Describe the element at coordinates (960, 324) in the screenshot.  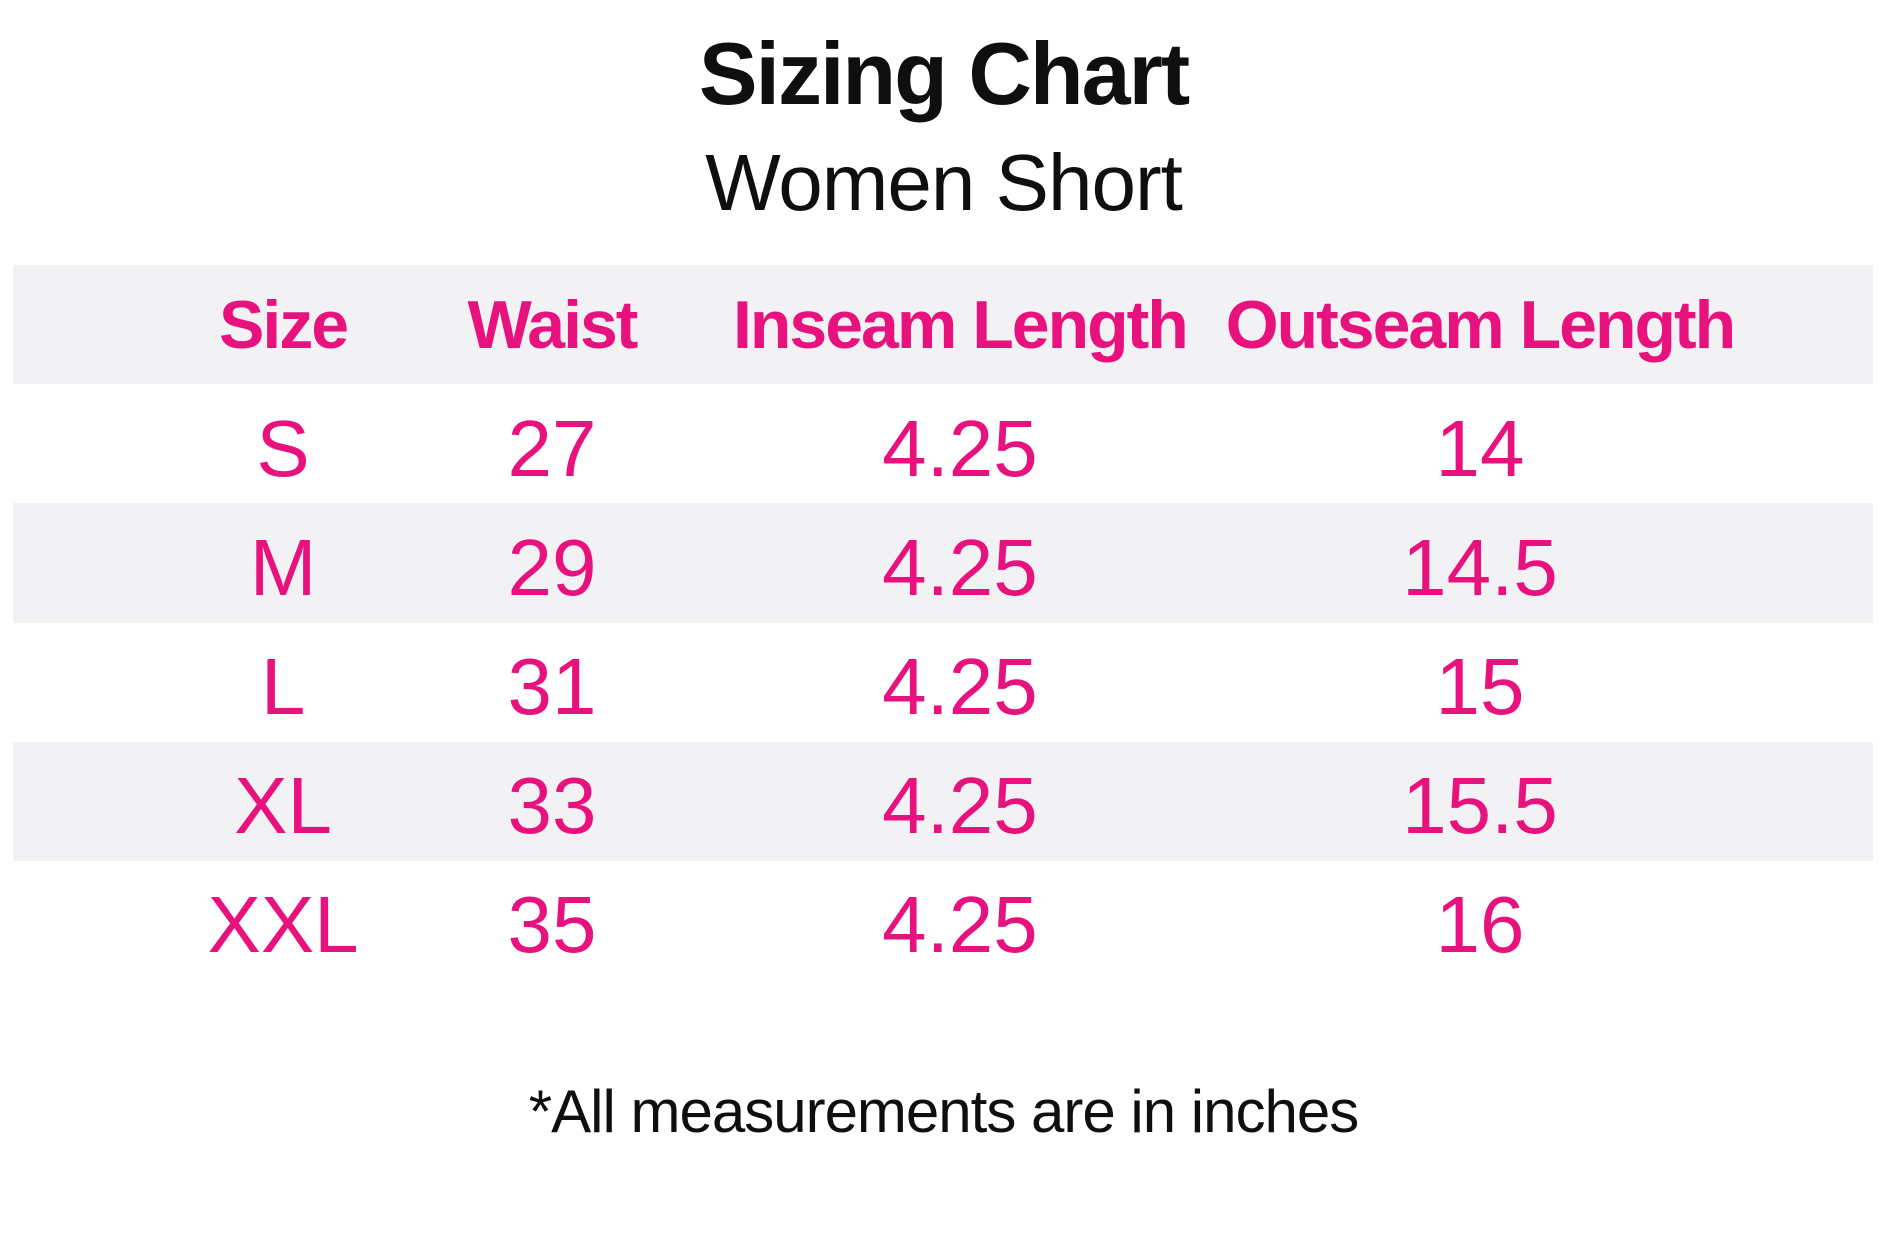
I see `column-header-inseam: Inseam Length` at that location.